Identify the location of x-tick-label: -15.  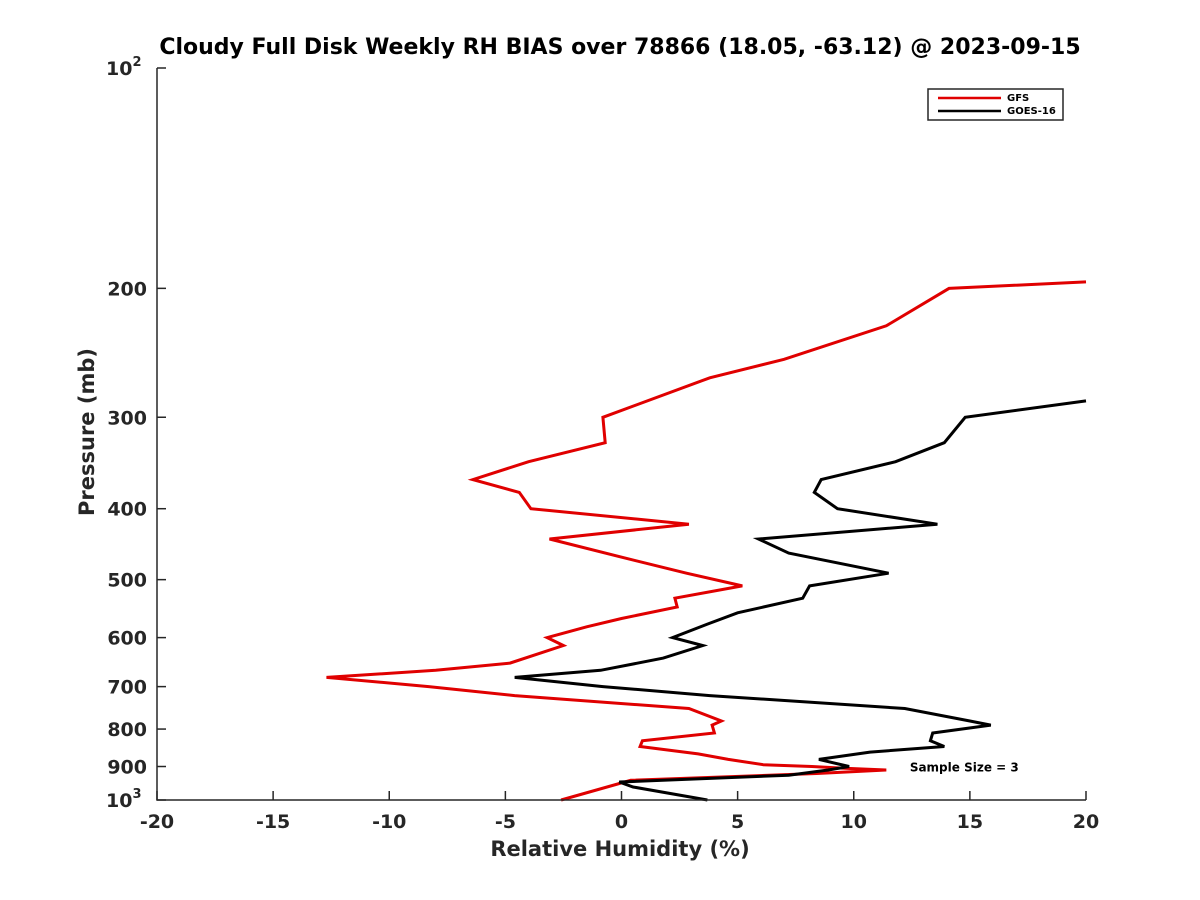
(273, 822).